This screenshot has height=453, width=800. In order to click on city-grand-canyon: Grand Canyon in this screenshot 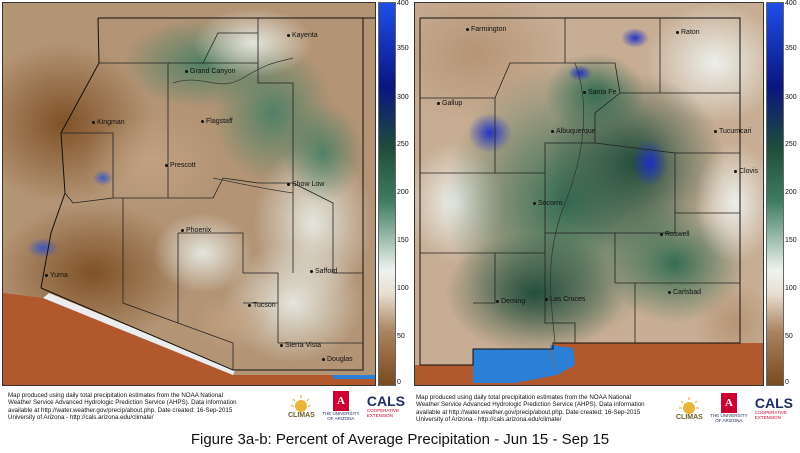, I will do `click(210, 72)`.